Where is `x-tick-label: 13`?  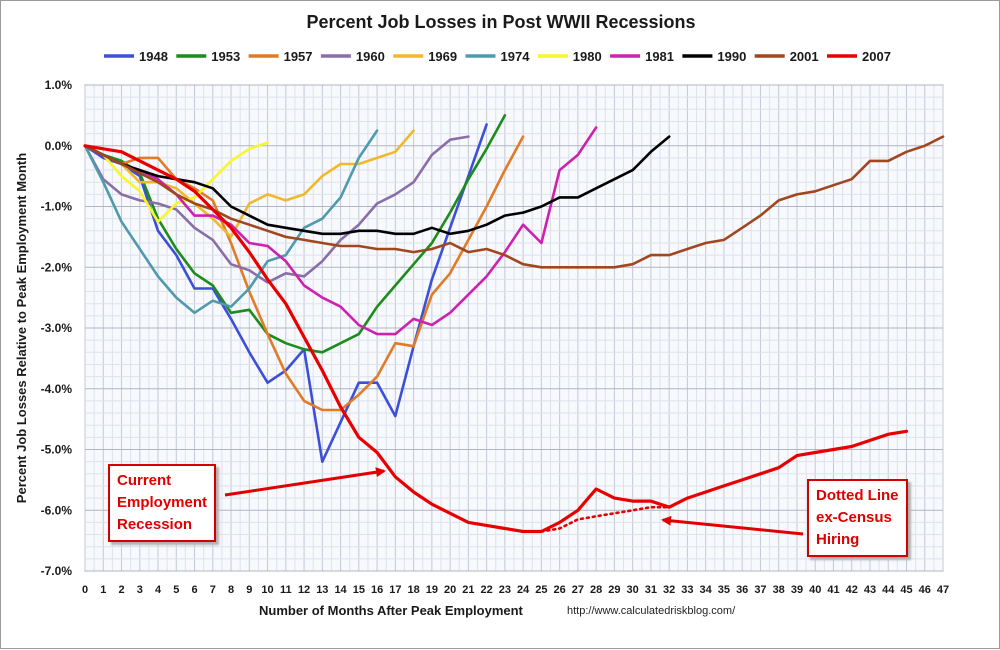
x-tick-label: 13 is located at coordinates (322, 590).